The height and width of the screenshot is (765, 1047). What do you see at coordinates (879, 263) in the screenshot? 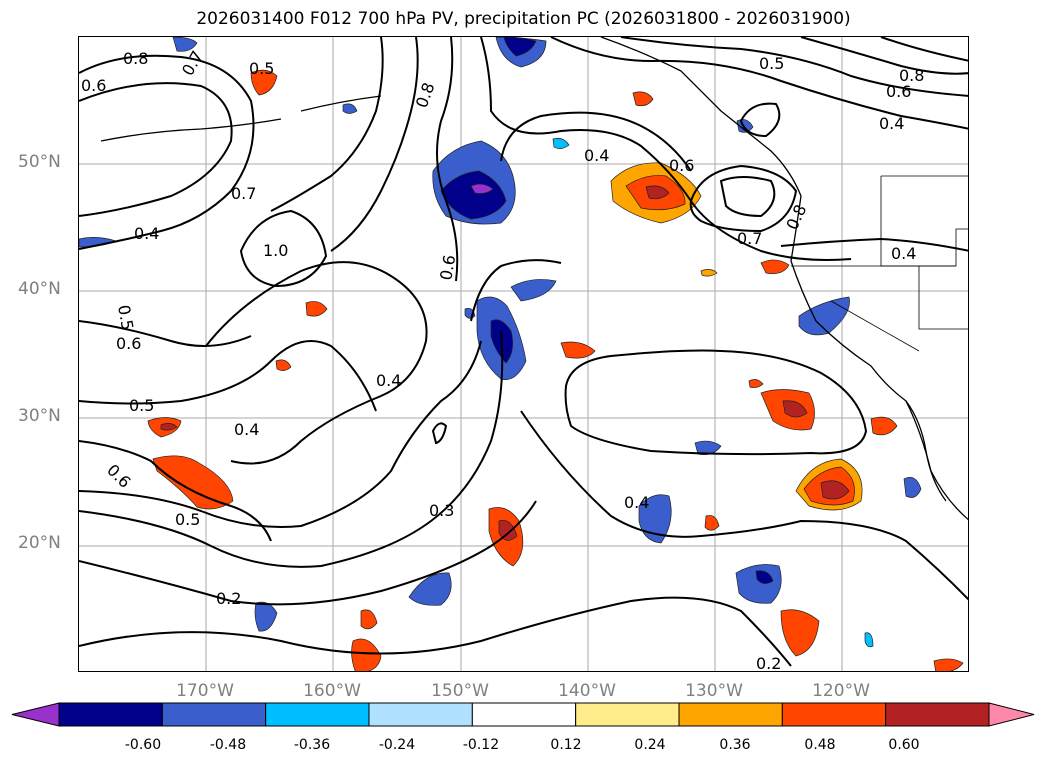
I see `state-boundaries` at bounding box center [879, 263].